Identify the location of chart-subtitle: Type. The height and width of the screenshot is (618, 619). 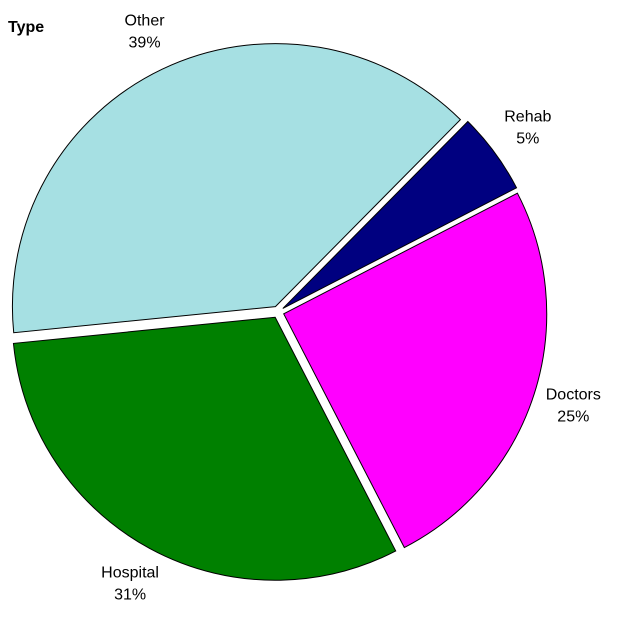
(26, 27).